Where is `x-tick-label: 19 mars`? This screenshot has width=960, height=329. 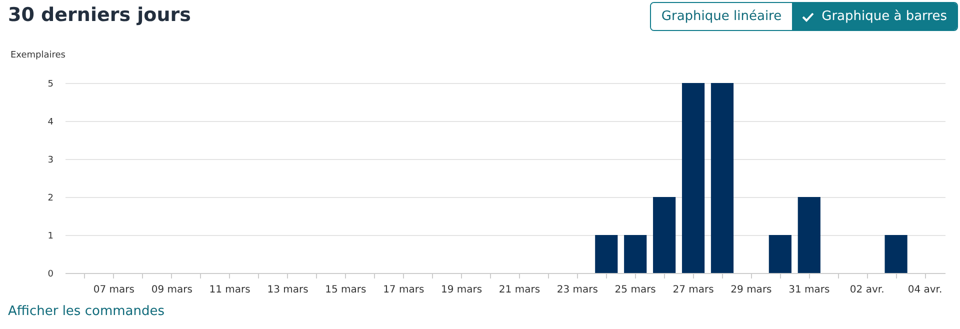 x-tick-label: 19 mars is located at coordinates (461, 290).